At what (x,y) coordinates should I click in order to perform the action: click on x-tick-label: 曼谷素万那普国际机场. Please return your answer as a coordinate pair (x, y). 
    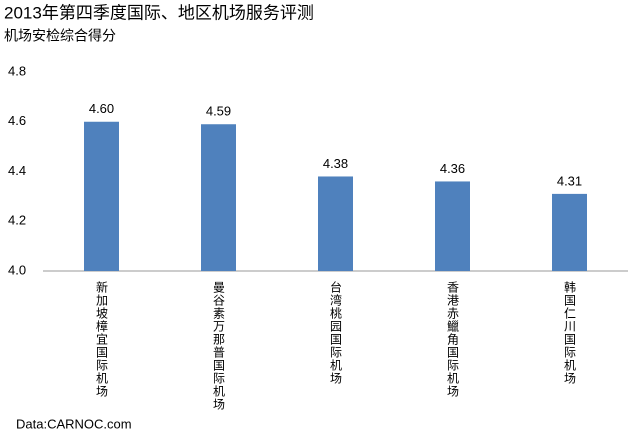
    Looking at the image, I should click on (219, 346).